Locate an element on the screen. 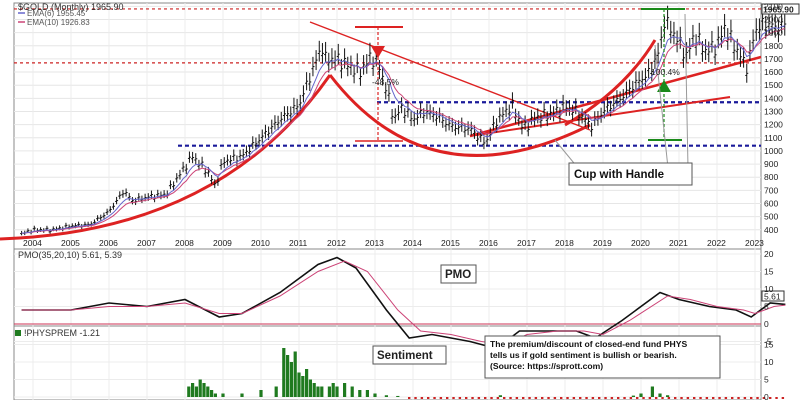  x-tick-year: 2009 is located at coordinates (222, 243).